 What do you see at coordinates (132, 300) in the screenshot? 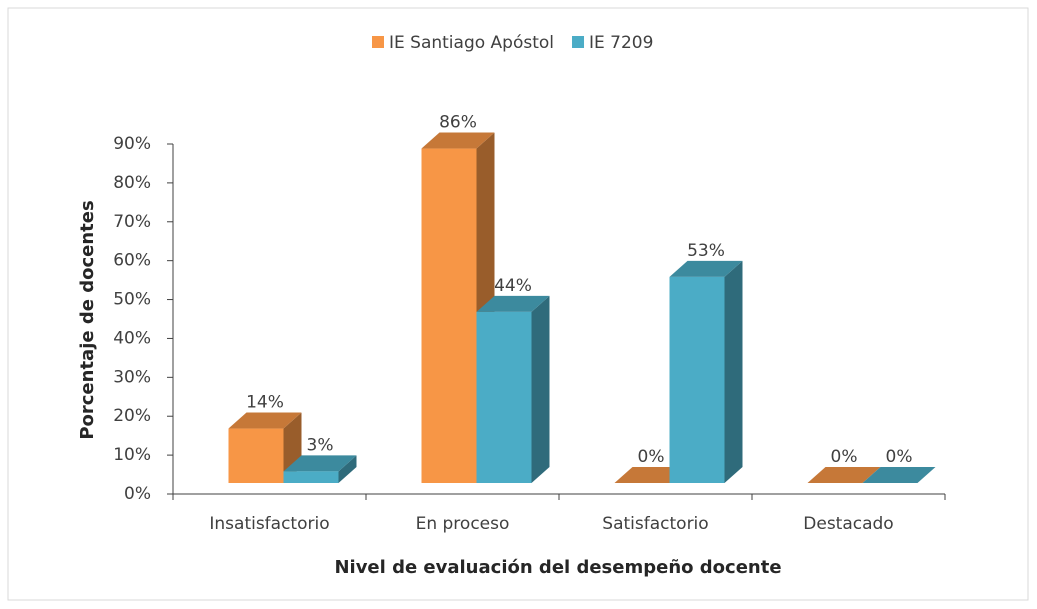
I see `y-tick-label: 50%` at bounding box center [132, 300].